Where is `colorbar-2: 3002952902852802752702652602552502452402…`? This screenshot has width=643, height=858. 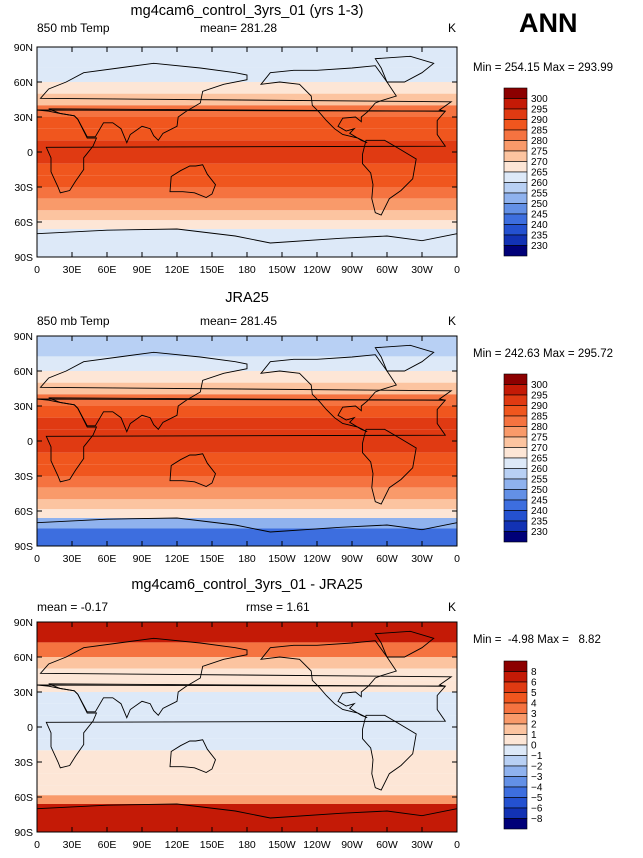
colorbar-2: 3002952902852802752702652602552502452402… is located at coordinates (525, 458).